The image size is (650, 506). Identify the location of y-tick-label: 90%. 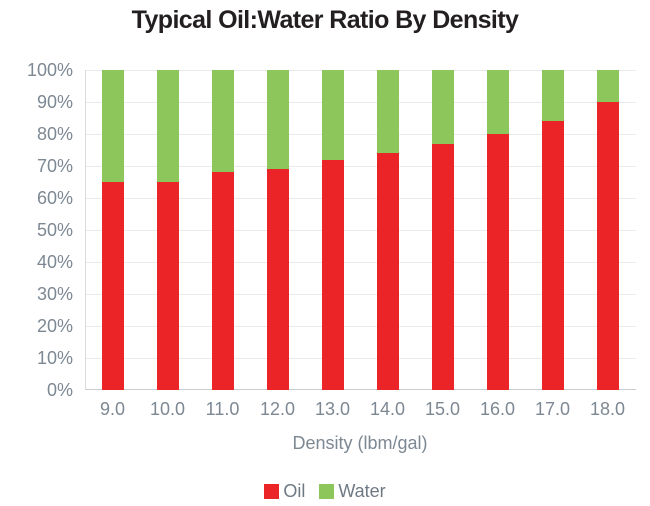
(54, 102).